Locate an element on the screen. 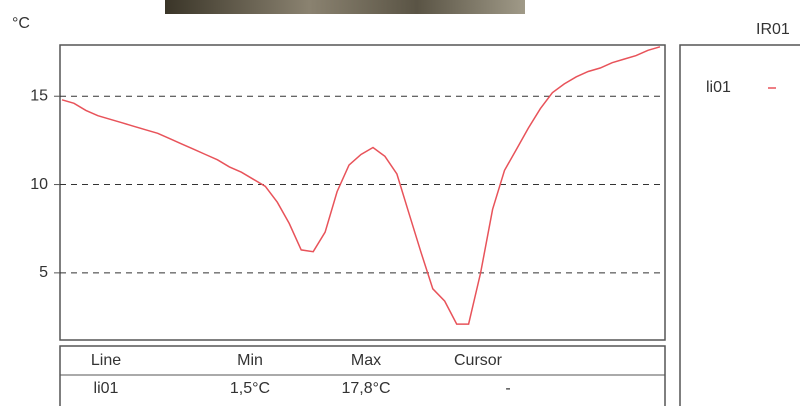 Image resolution: width=800 pixels, height=406 pixels. photo-strip is located at coordinates (345, 7).